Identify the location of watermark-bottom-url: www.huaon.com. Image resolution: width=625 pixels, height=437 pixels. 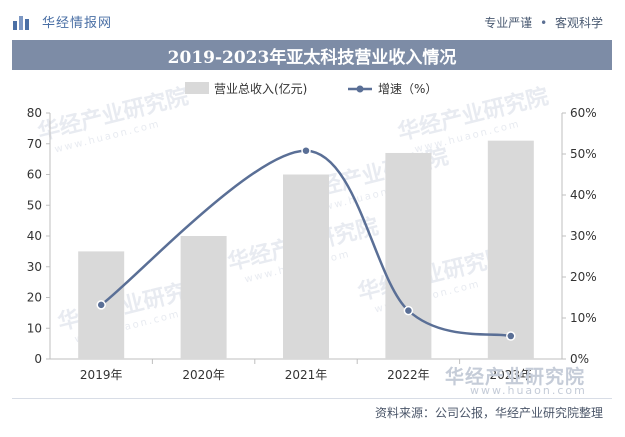
(528, 390).